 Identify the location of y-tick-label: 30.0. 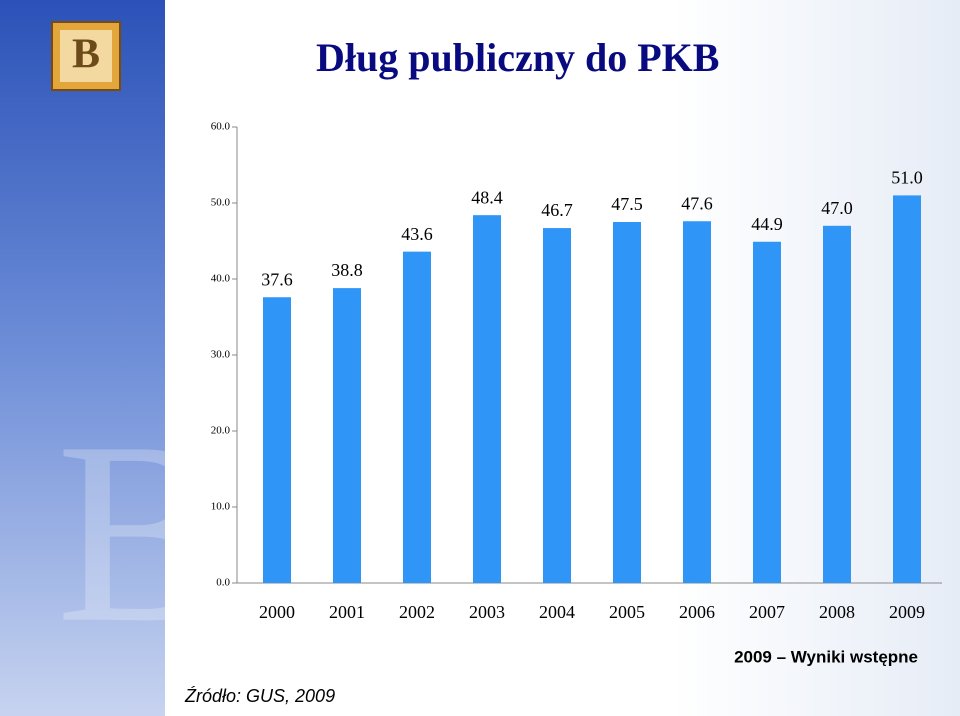
(221, 355).